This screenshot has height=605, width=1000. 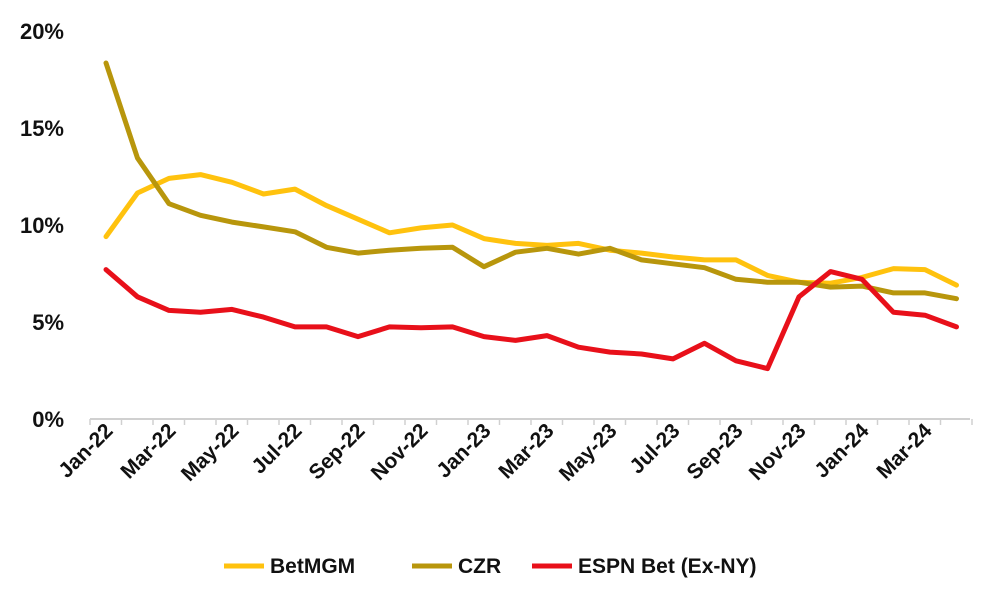 I want to click on x-tick-label: May-22, so click(x=210, y=452).